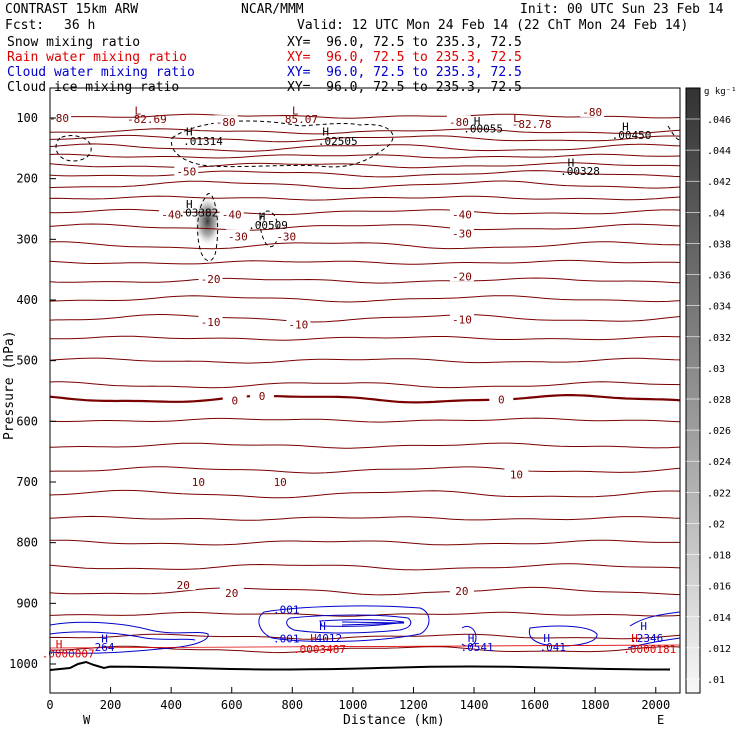 The width and height of the screenshot is (740, 740). What do you see at coordinates (319, 649) in the screenshot?
I see `extremum-value: .0003487` at bounding box center [319, 649].